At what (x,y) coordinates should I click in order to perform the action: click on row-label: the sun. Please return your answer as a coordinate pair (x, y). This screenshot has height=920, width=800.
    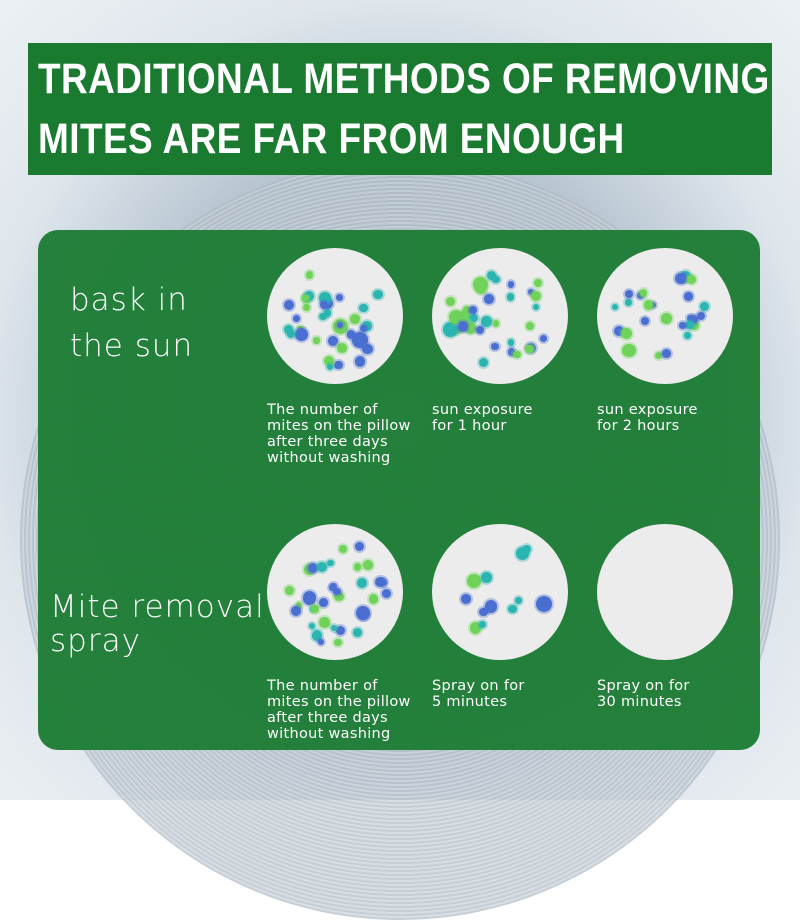
    Looking at the image, I should click on (132, 346).